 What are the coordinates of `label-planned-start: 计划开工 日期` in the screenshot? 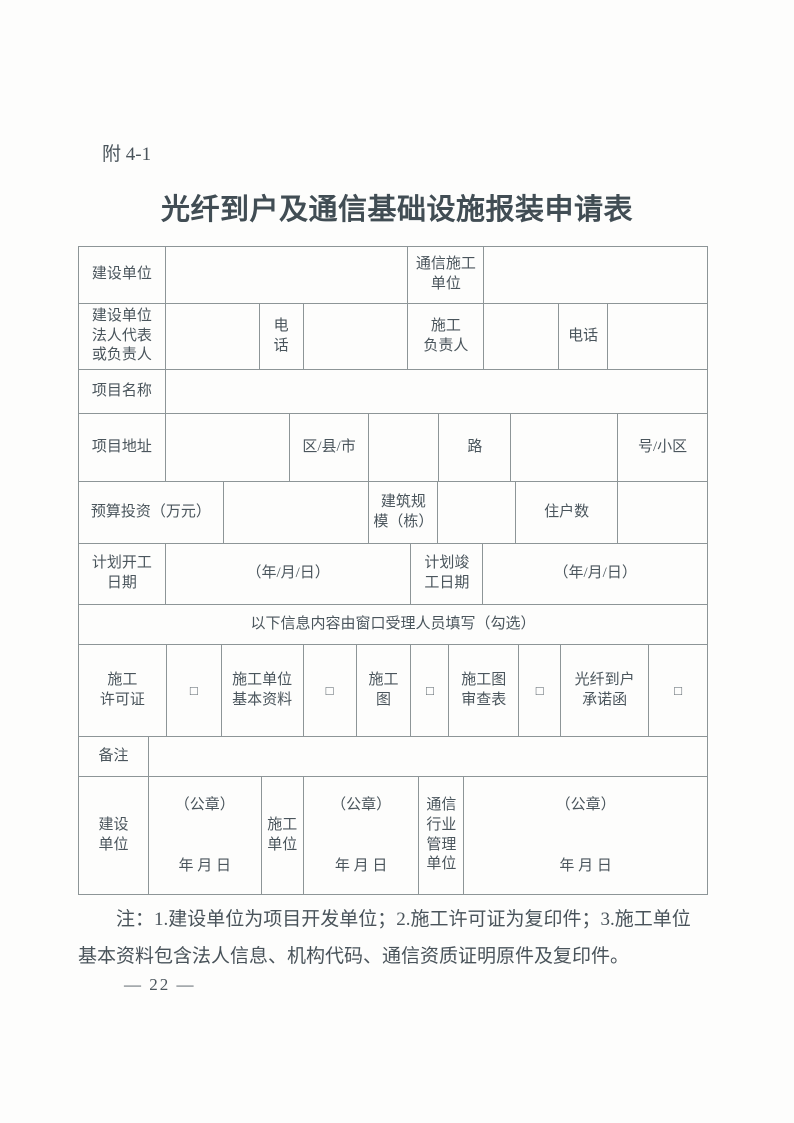 It's located at (121, 573).